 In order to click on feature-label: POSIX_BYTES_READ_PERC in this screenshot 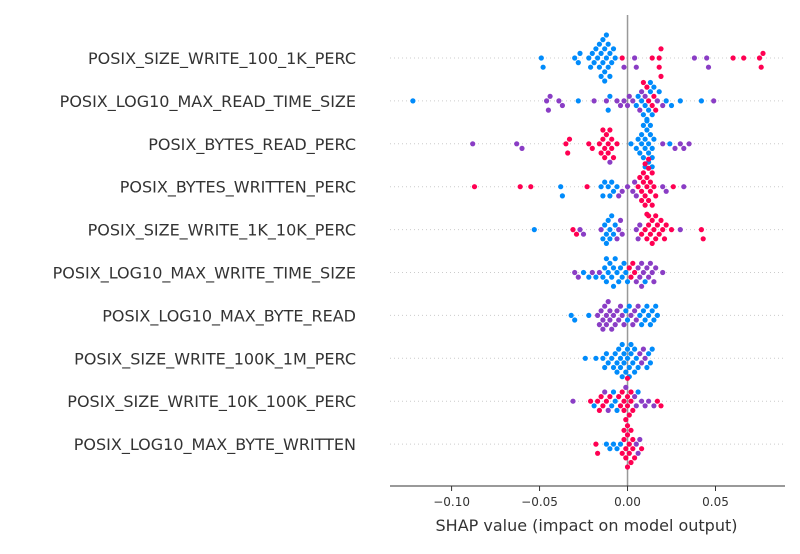, I will do `click(252, 145)`.